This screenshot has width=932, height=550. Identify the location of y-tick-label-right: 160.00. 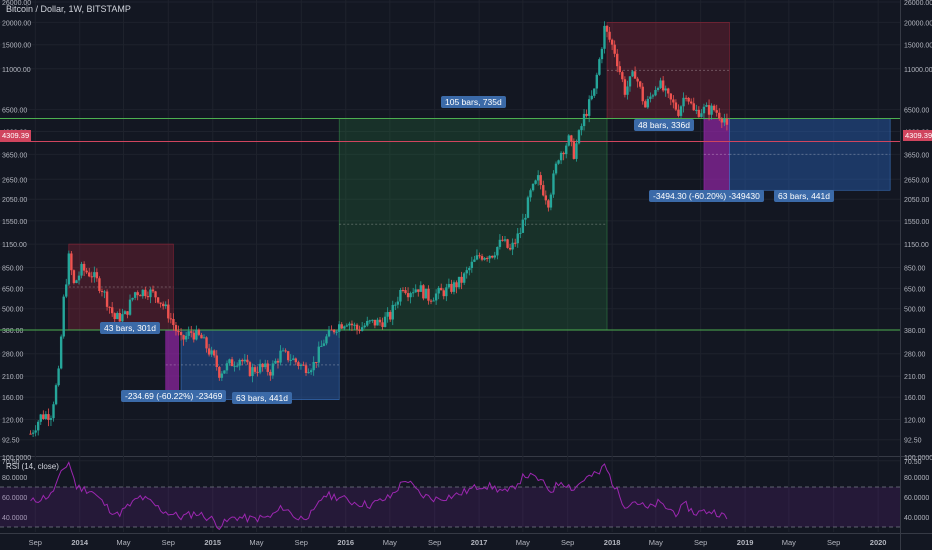
(915, 398).